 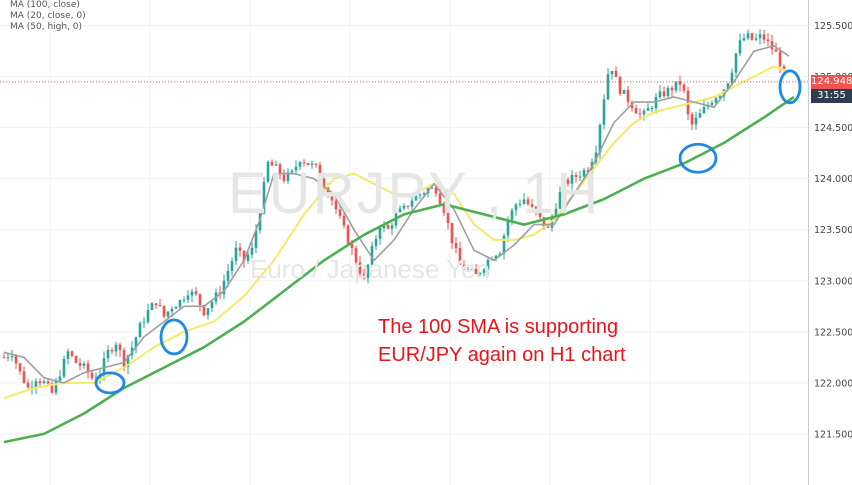 I want to click on legend-ma50: MA (50, high, 0), so click(x=46, y=27).